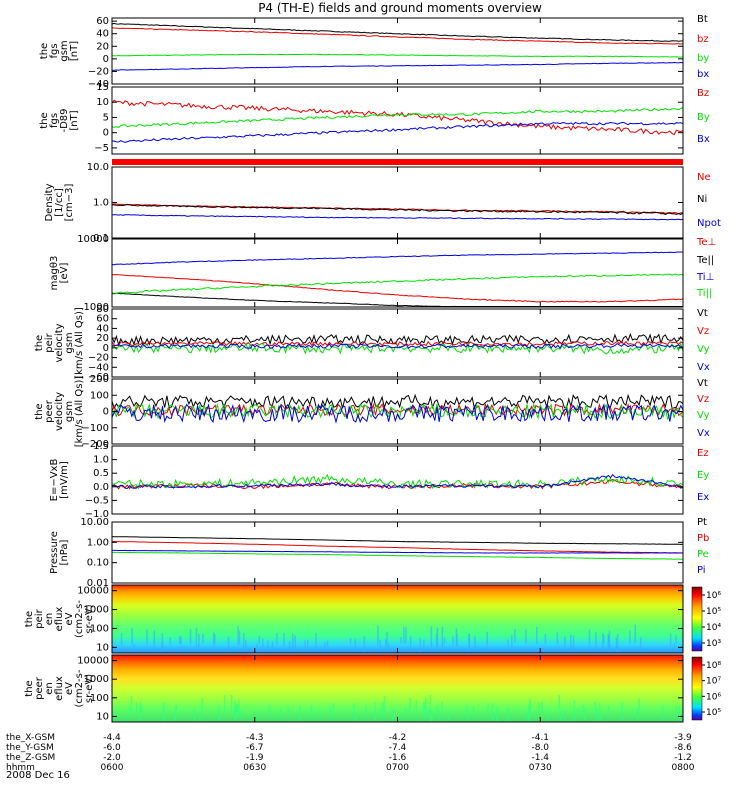  What do you see at coordinates (99, 698) in the screenshot?
I see `y-tick-label: 100` at bounding box center [99, 698].